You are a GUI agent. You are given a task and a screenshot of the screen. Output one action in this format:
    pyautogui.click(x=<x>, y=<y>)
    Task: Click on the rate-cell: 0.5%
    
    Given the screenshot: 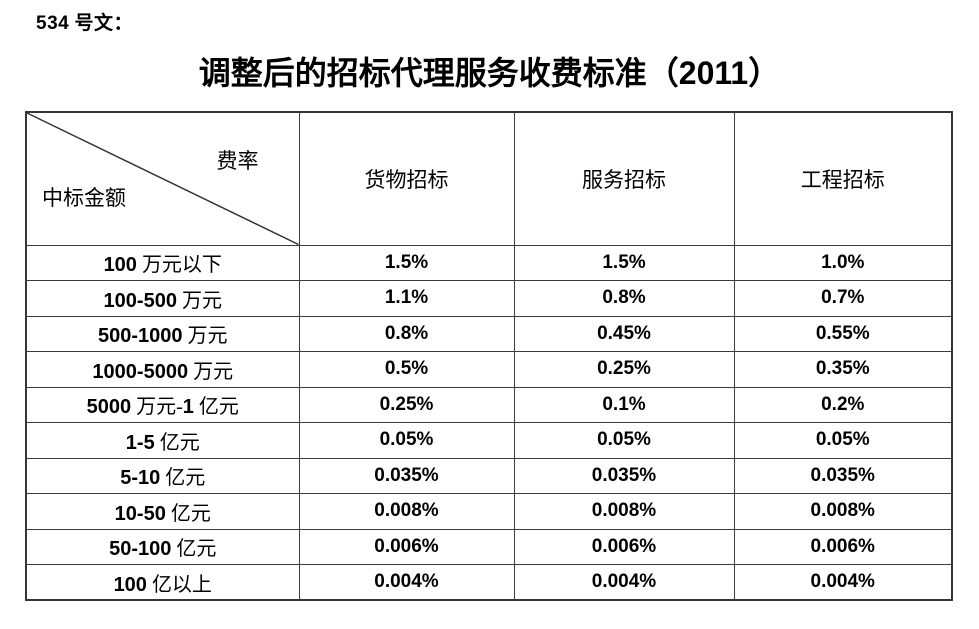 What is the action you would take?
    pyautogui.click(x=406, y=369)
    